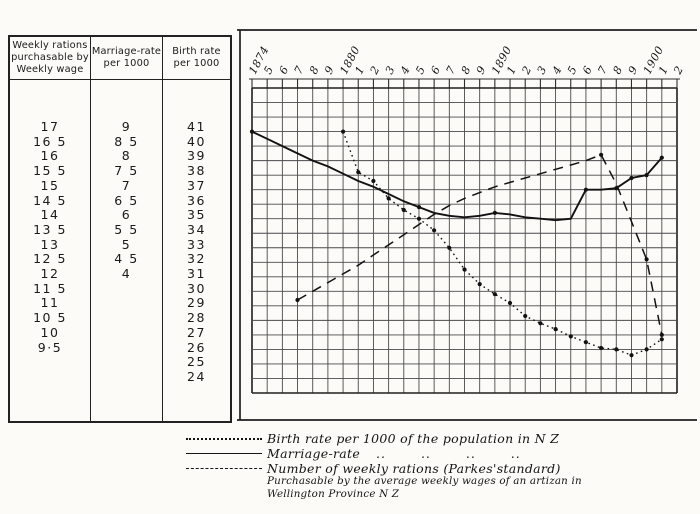 The image size is (700, 514). I want to click on table-value: 35, so click(196, 215).